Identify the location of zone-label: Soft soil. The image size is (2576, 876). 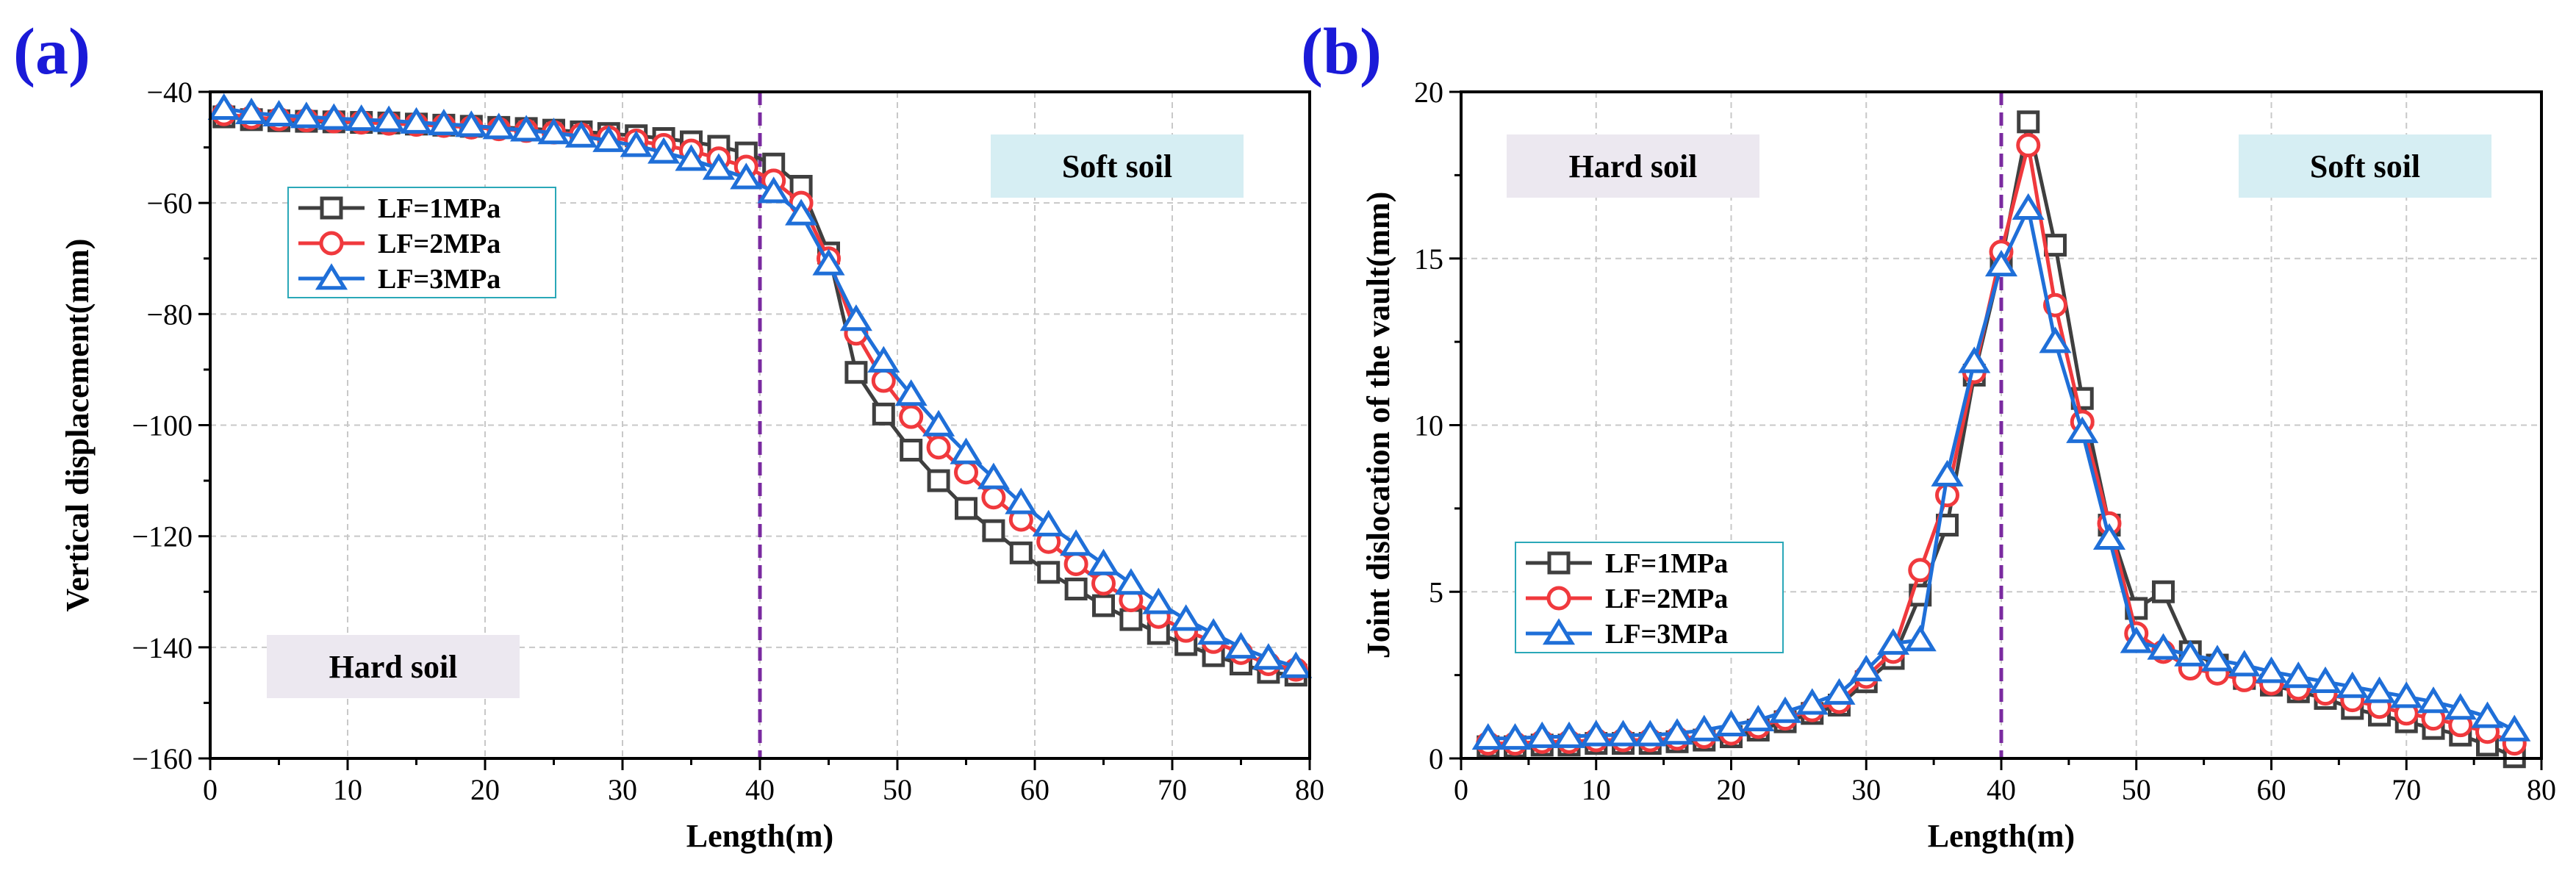
(1117, 166).